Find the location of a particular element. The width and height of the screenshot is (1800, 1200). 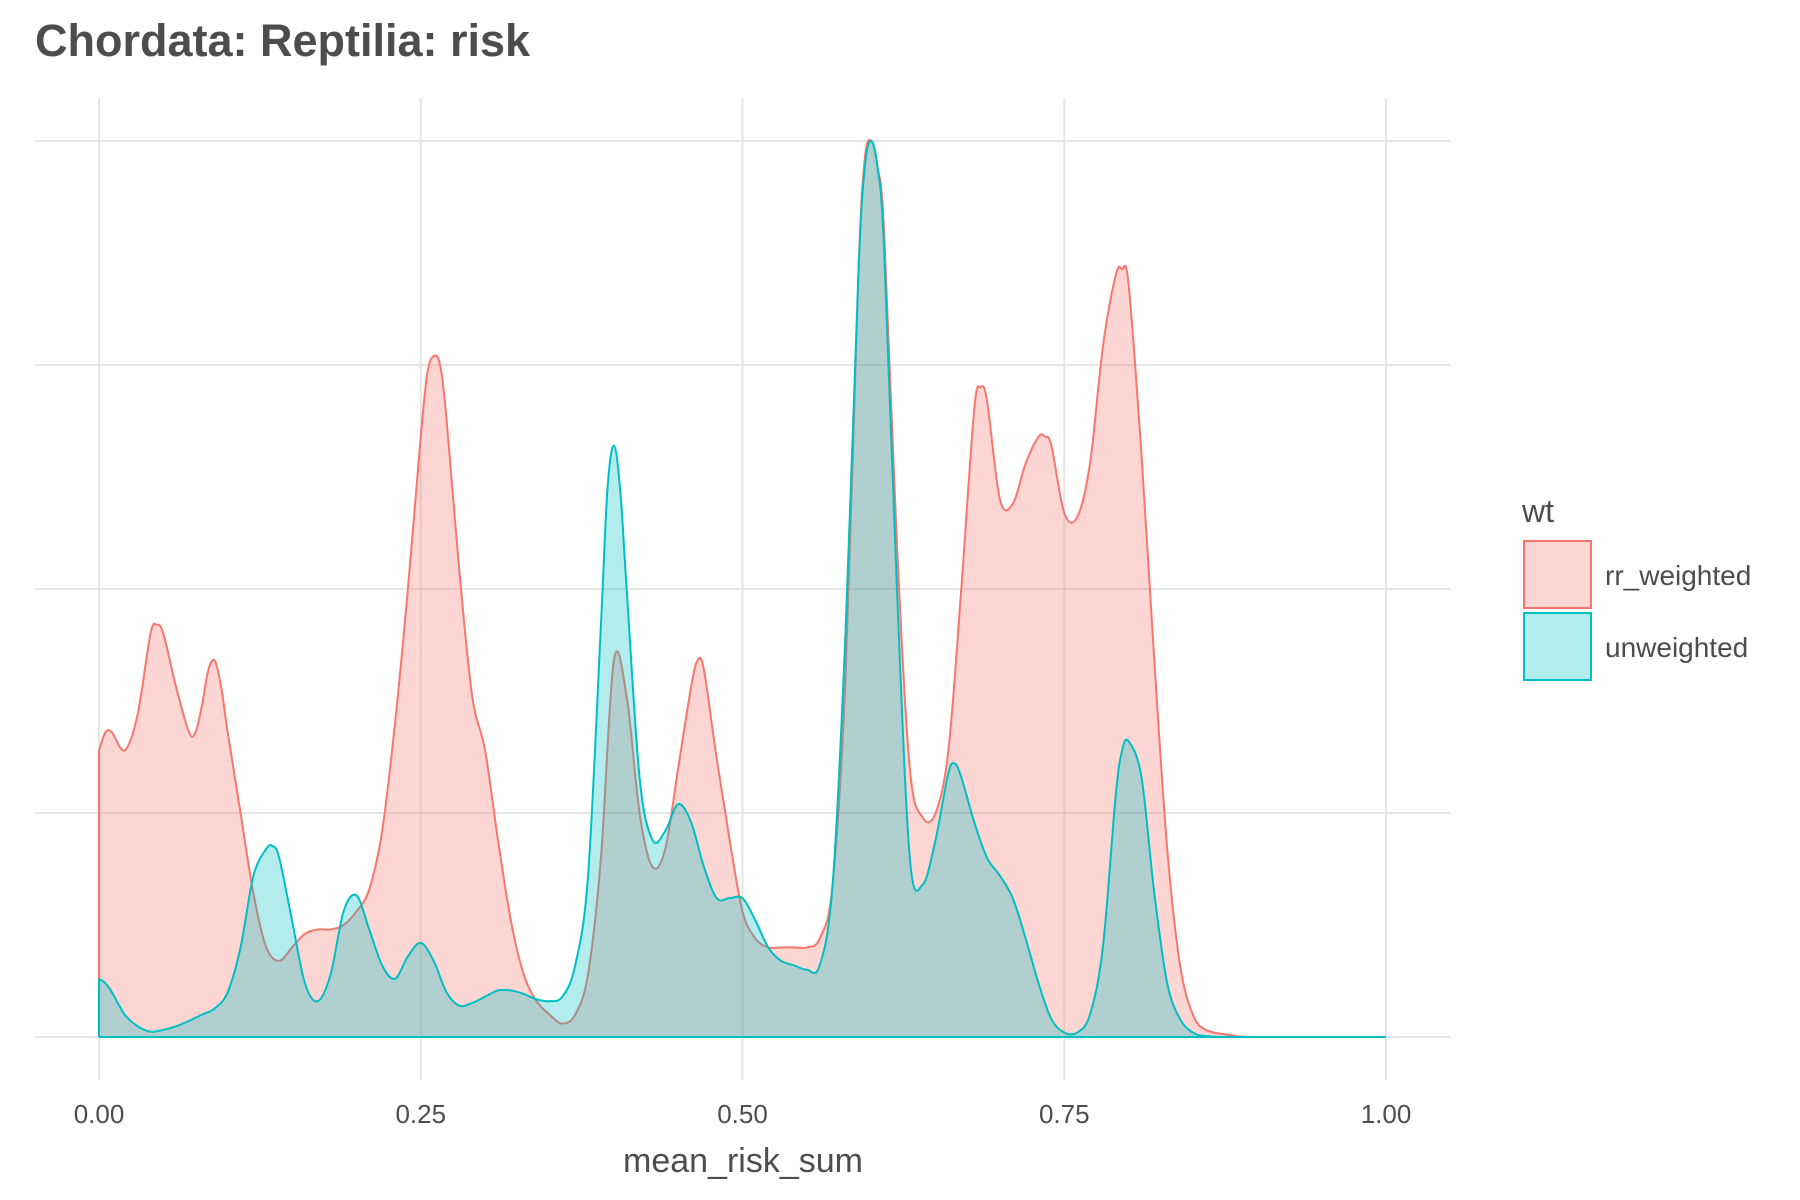

x-axis-title: mean_risk_sum is located at coordinates (743, 1161).